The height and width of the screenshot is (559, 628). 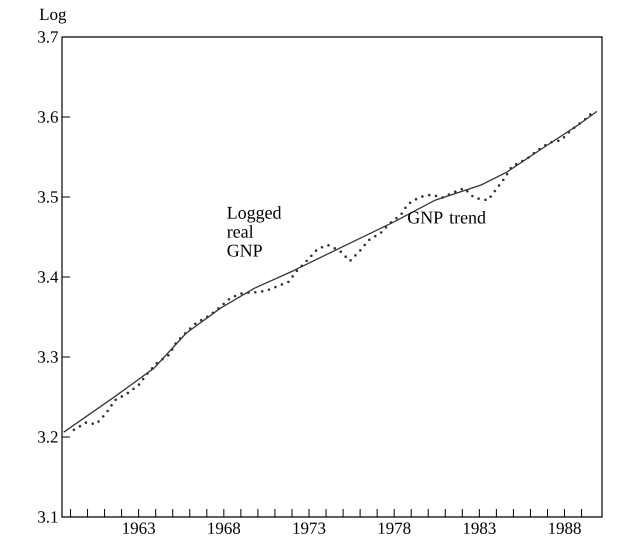 I want to click on y-tick-label: 3.3, so click(x=48, y=357).